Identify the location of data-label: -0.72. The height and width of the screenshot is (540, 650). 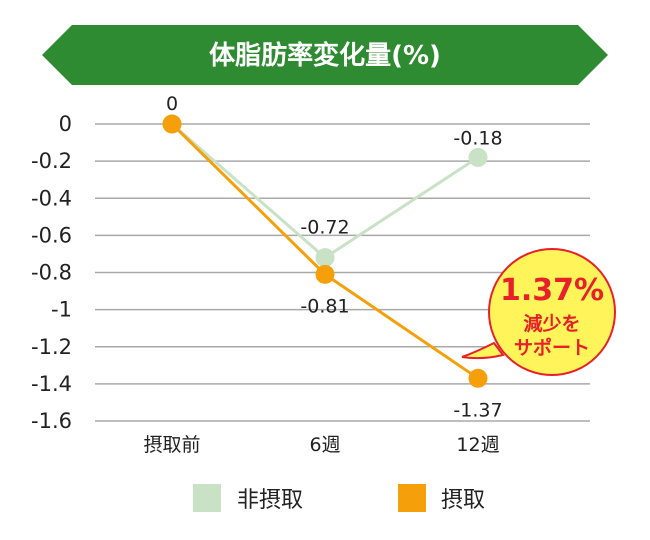
(324, 228).